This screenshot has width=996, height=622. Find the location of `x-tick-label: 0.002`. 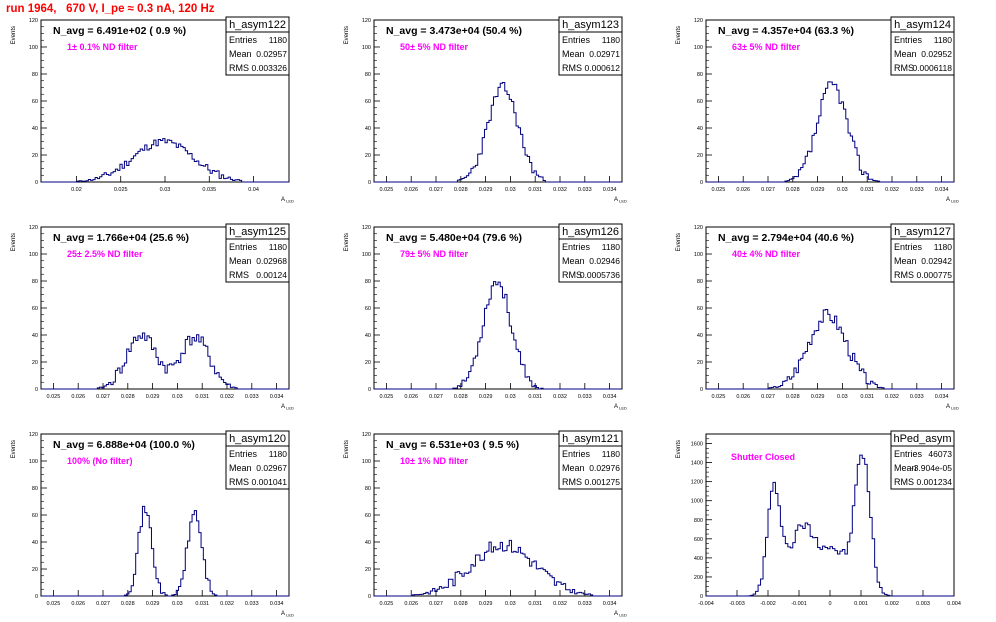

x-tick-label: 0.002 is located at coordinates (892, 604).